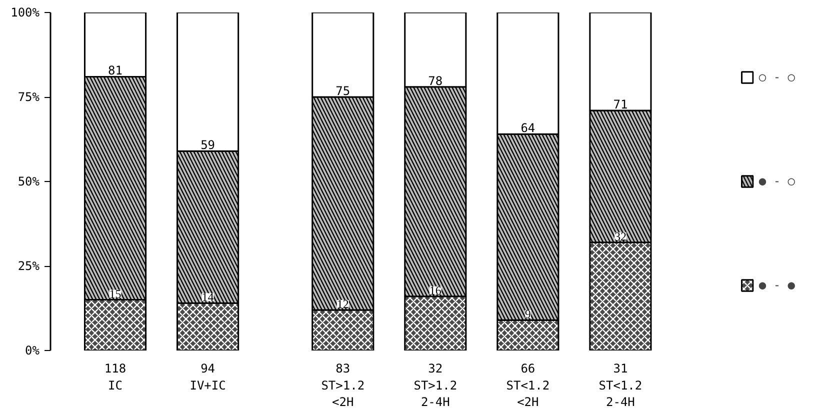 Image resolution: width=815 pixels, height=416 pixels. What do you see at coordinates (435, 81) in the screenshot?
I see `annotation: 78` at bounding box center [435, 81].